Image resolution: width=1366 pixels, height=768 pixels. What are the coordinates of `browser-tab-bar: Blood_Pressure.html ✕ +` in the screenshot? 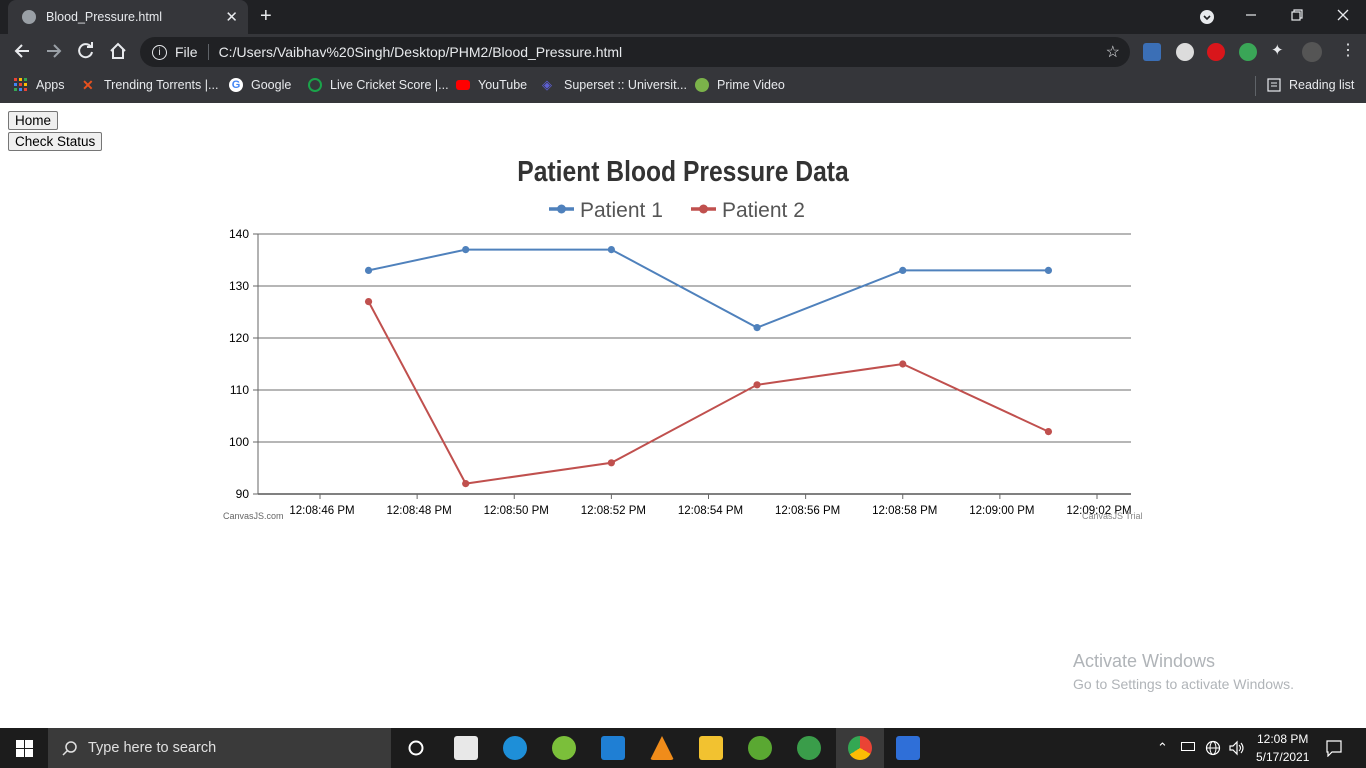 It's located at (683, 17).